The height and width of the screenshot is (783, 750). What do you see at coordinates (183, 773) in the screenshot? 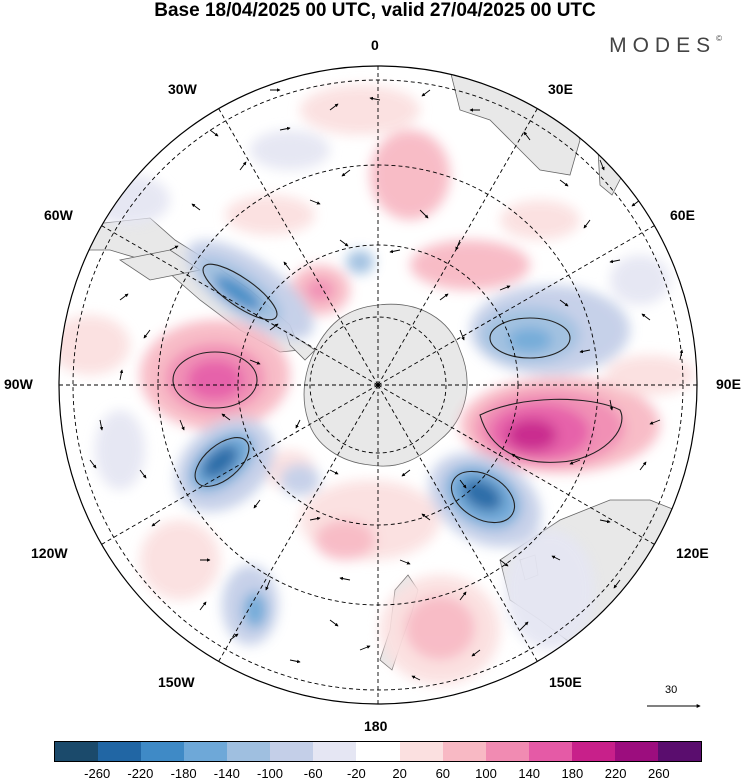
I see `colorbar-tick-label: -180` at bounding box center [183, 773].